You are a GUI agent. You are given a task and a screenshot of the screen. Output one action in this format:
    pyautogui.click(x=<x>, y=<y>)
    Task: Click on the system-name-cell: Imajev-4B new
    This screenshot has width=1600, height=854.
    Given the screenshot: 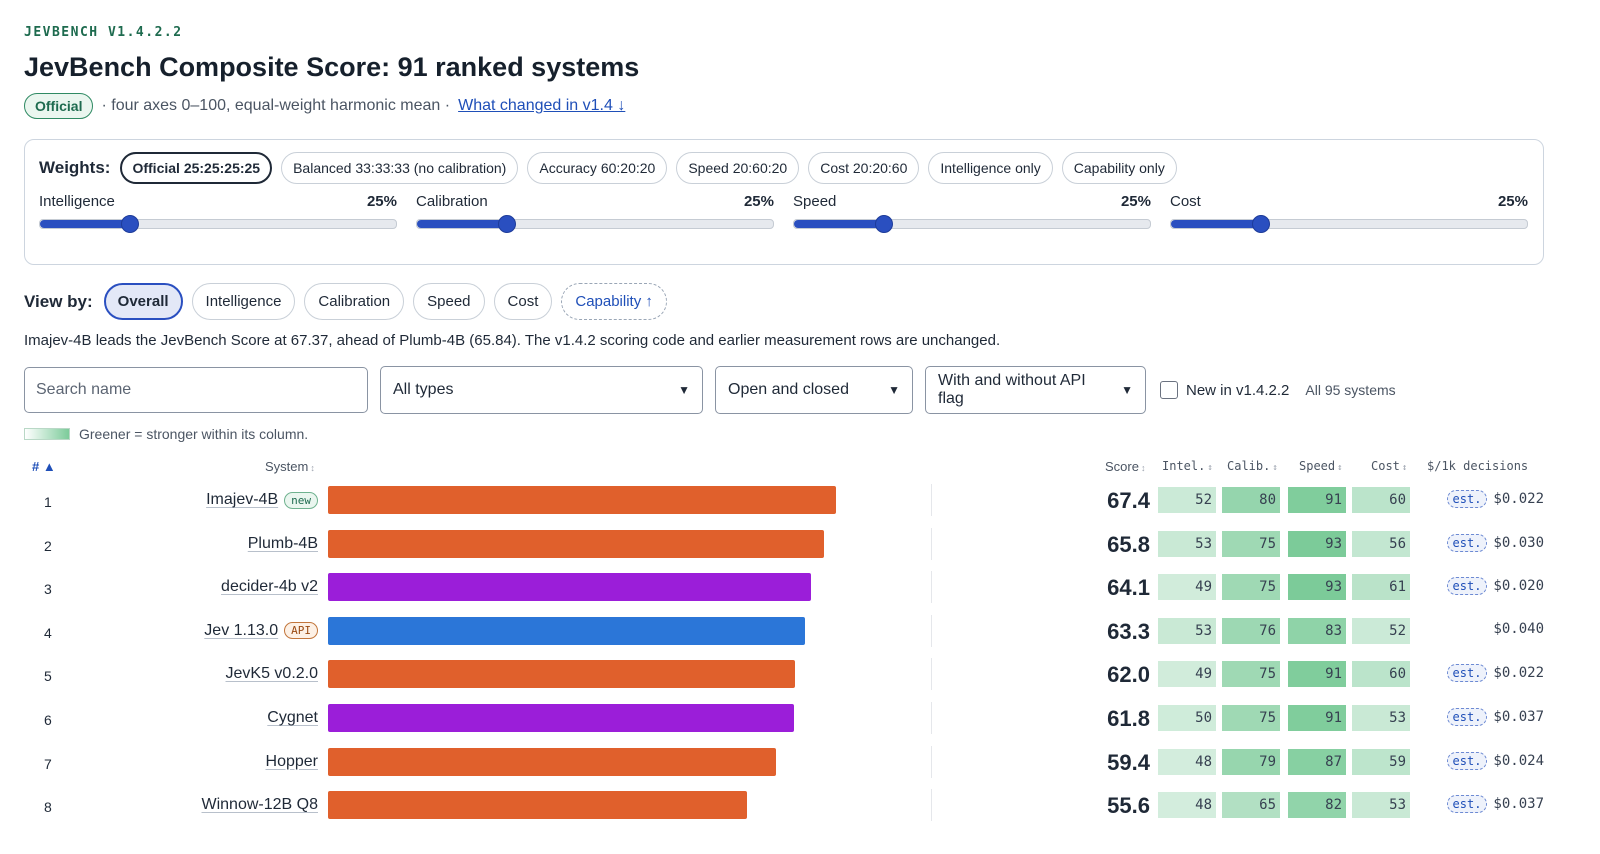 What is the action you would take?
    pyautogui.click(x=262, y=500)
    